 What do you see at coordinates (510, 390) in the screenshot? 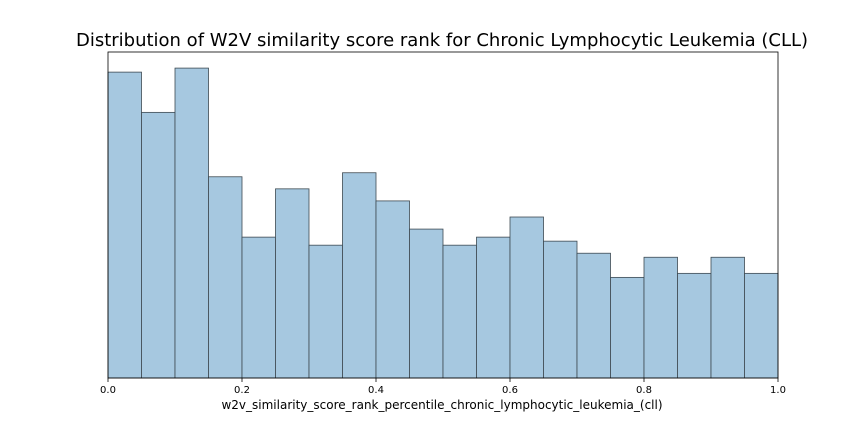
I see `x-tick-label-3: 0.6` at bounding box center [510, 390].